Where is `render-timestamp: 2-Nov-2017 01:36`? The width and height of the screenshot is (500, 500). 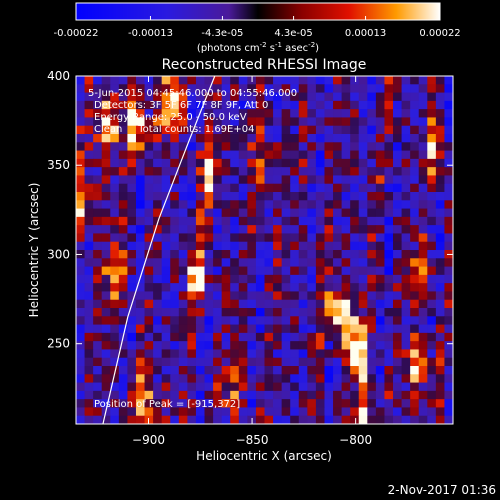
render-timestamp: 2-Nov-2017 01:36 is located at coordinates (442, 490).